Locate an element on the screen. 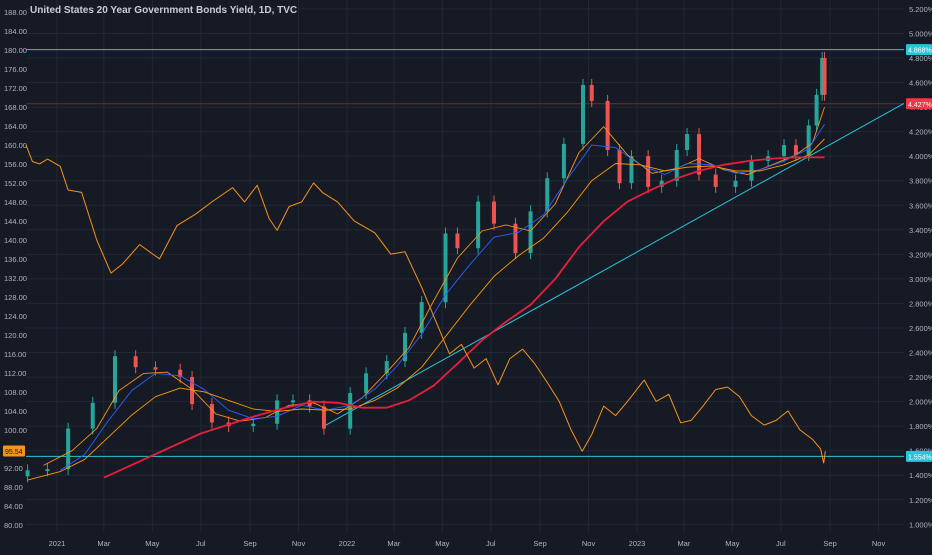 This screenshot has width=932, height=555. left-price-badge-label: 95.54 is located at coordinates (14, 452).